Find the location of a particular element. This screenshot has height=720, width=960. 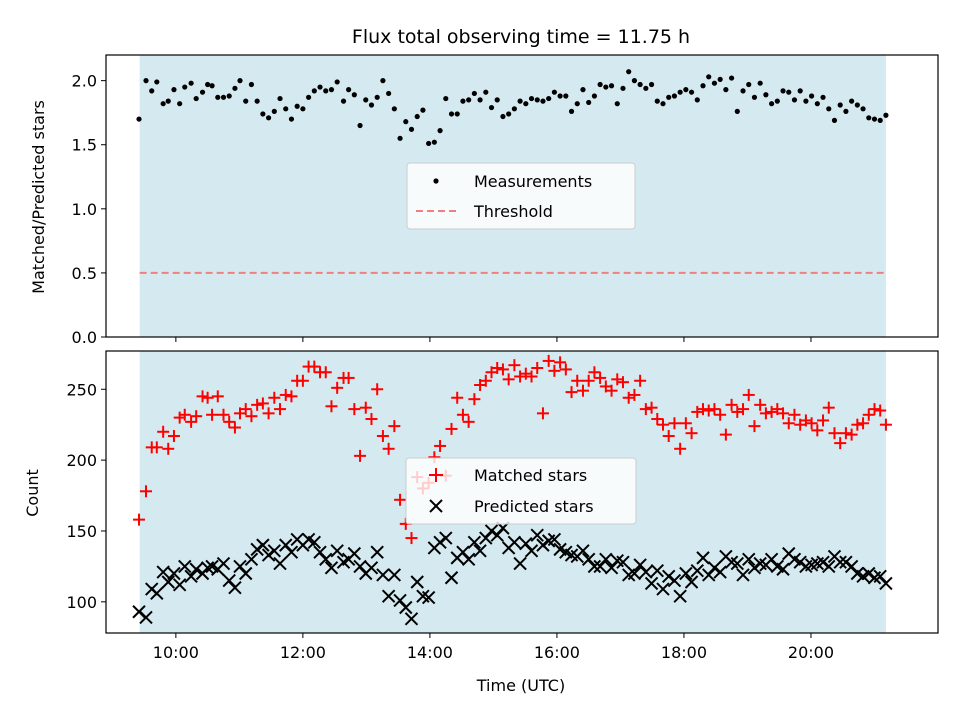

counts-y-ticks: 100 150 200 250 is located at coordinates (86, 496).